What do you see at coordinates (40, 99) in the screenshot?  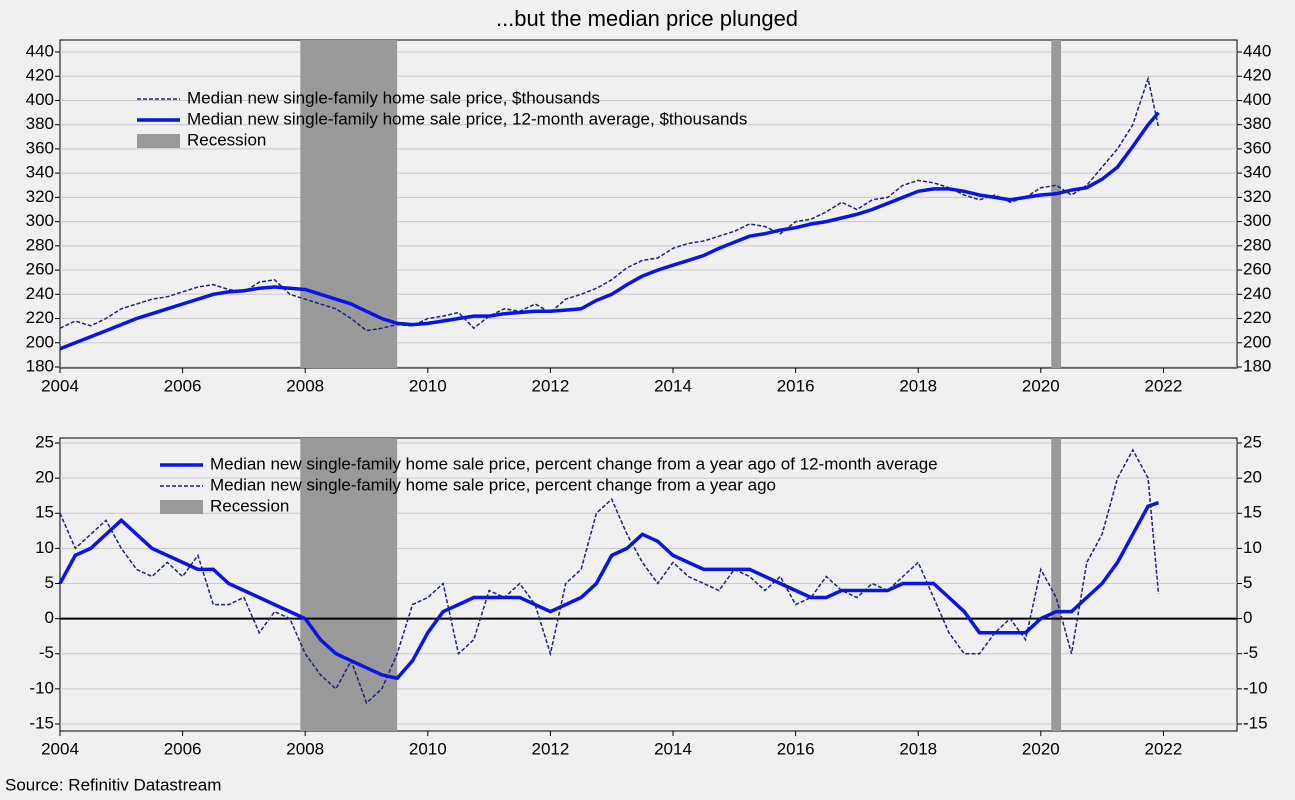 I see `y-tick-label: 400` at bounding box center [40, 99].